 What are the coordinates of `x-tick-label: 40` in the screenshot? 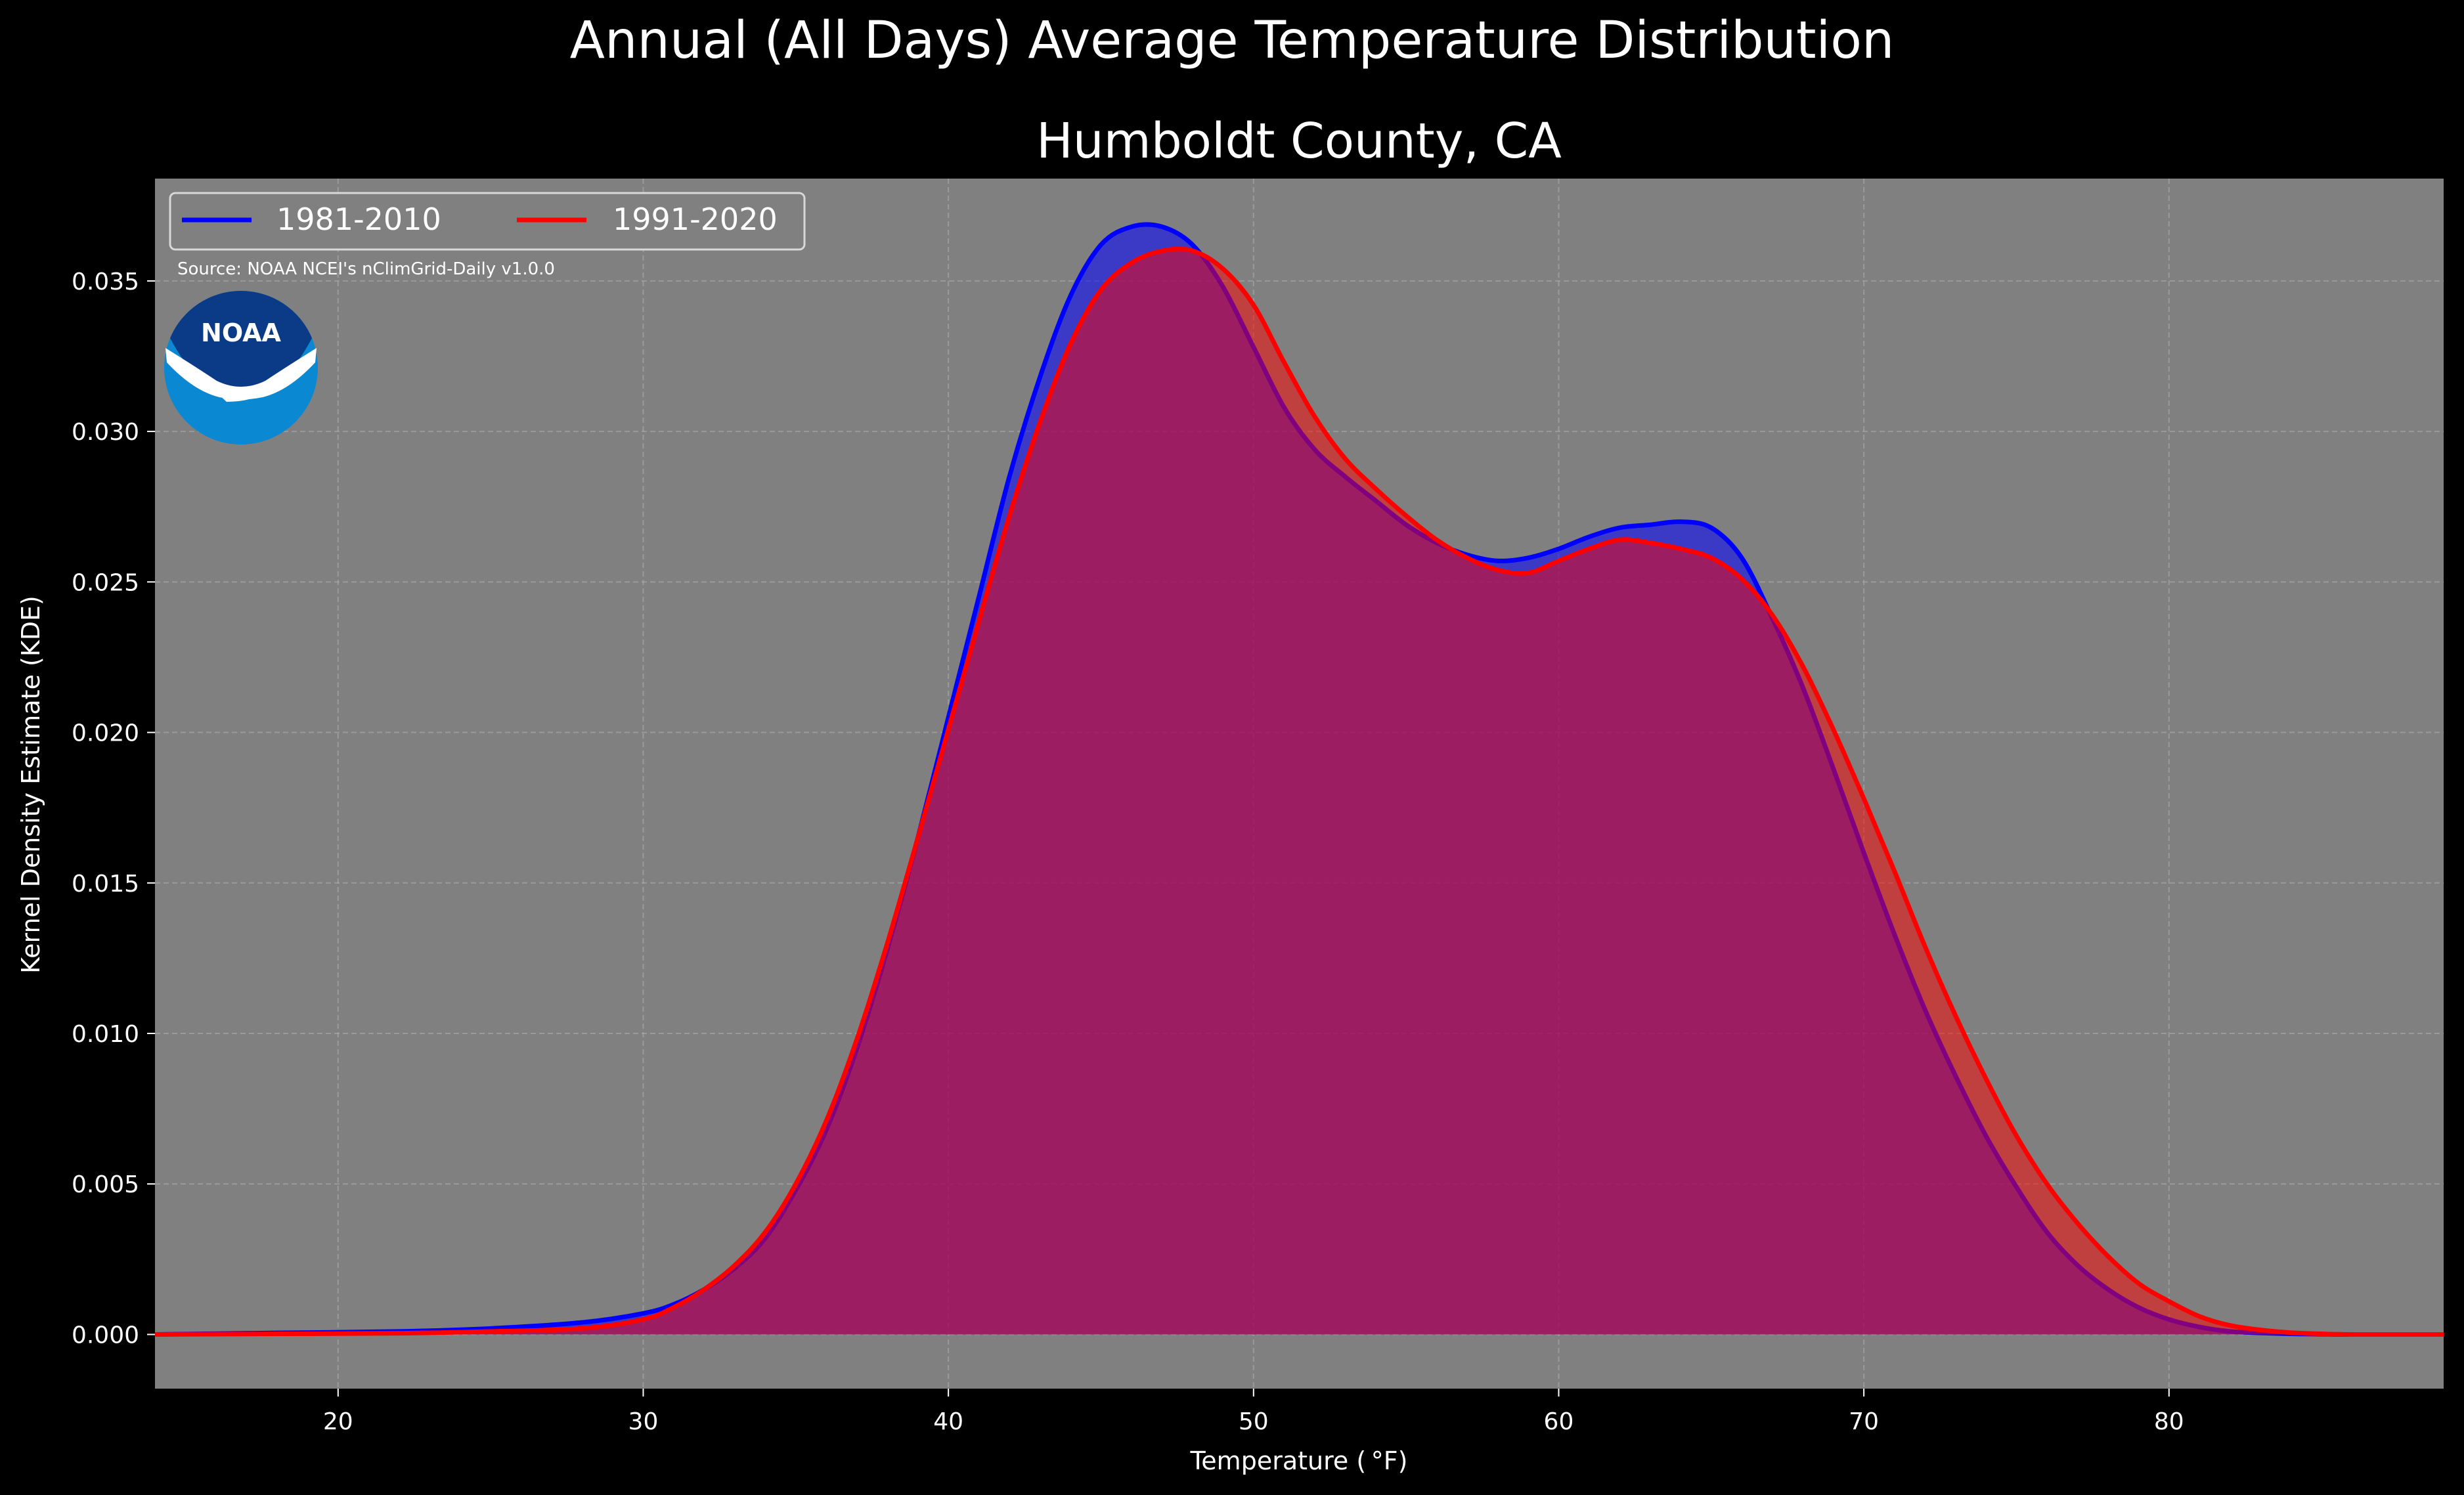 It's located at (948, 1421).